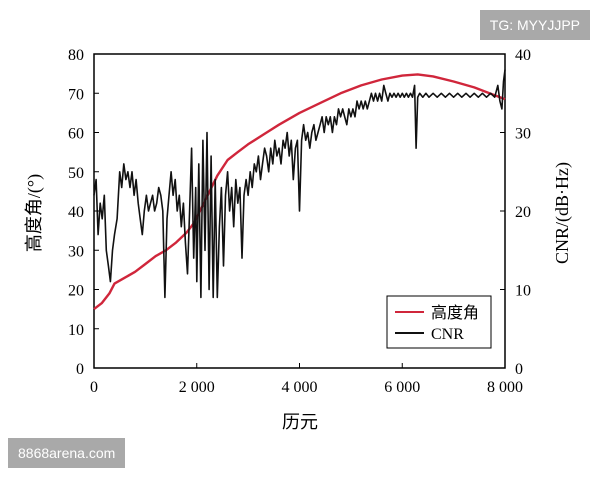  Describe the element at coordinates (505, 387) in the screenshot. I see `x-tick-label: 8 000` at that location.